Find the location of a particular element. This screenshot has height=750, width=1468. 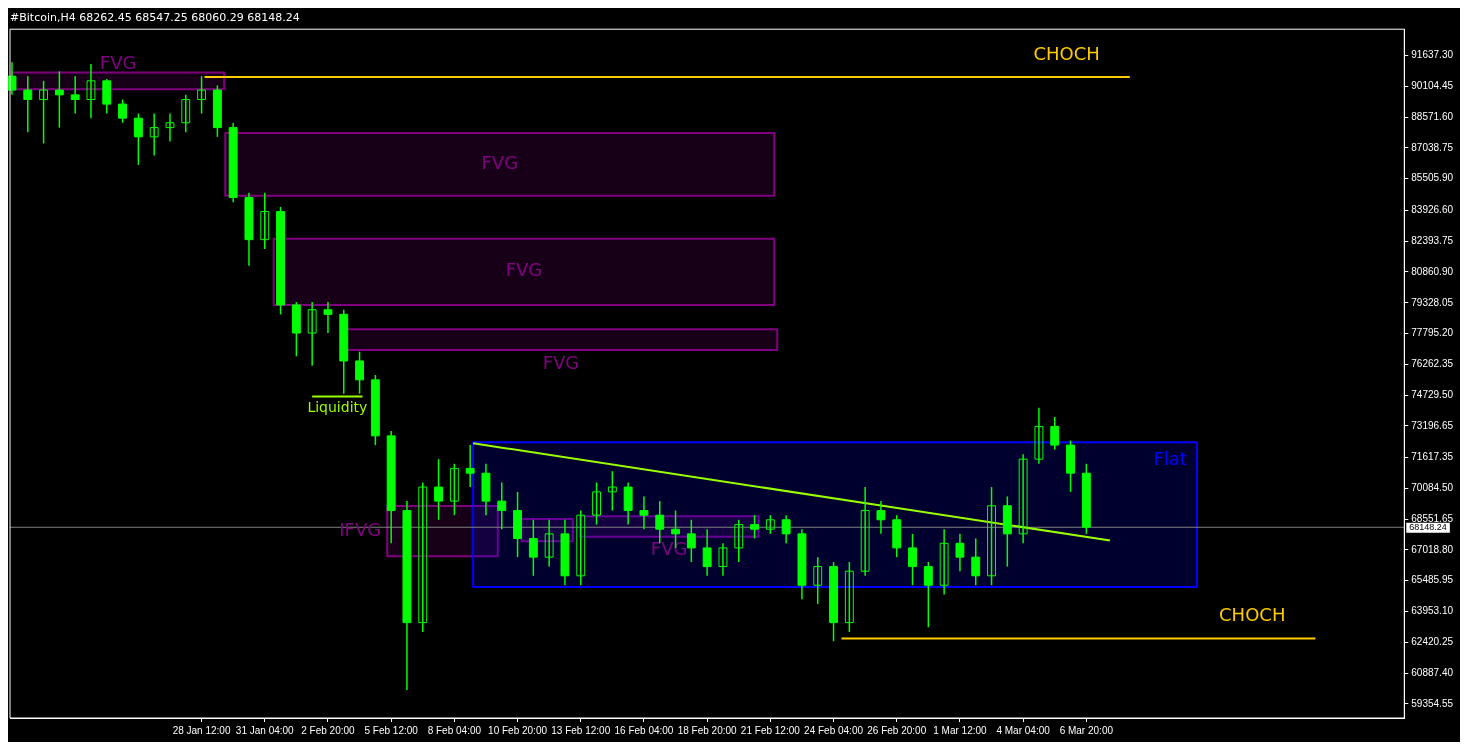

y-tick-label: 74729.50 is located at coordinates (1432, 394).